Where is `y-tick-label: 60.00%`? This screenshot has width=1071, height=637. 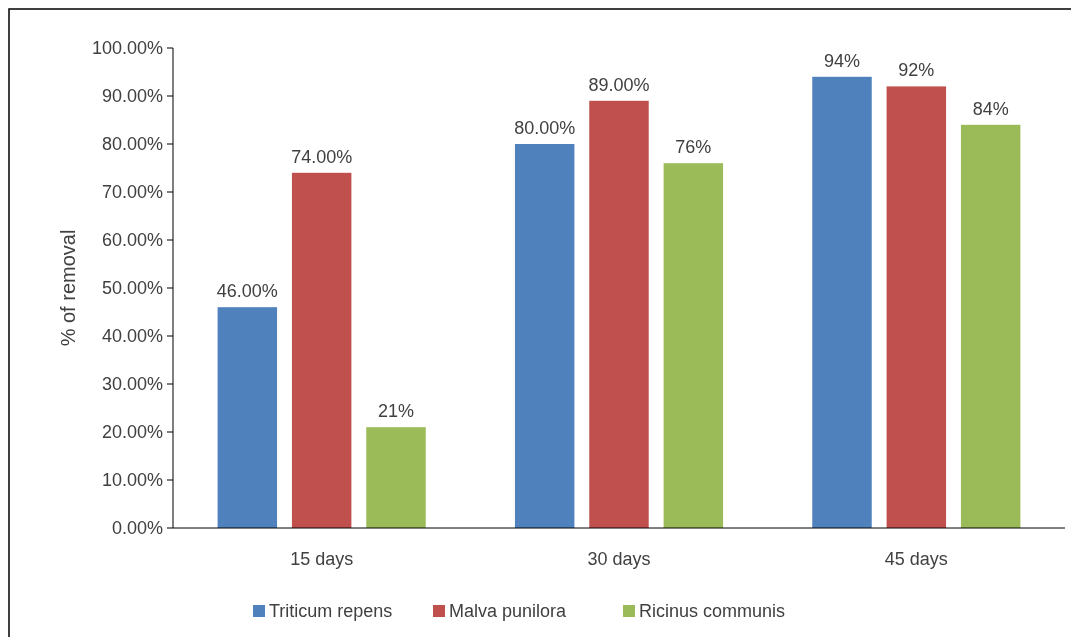
y-tick-label: 60.00% is located at coordinates (132, 240).